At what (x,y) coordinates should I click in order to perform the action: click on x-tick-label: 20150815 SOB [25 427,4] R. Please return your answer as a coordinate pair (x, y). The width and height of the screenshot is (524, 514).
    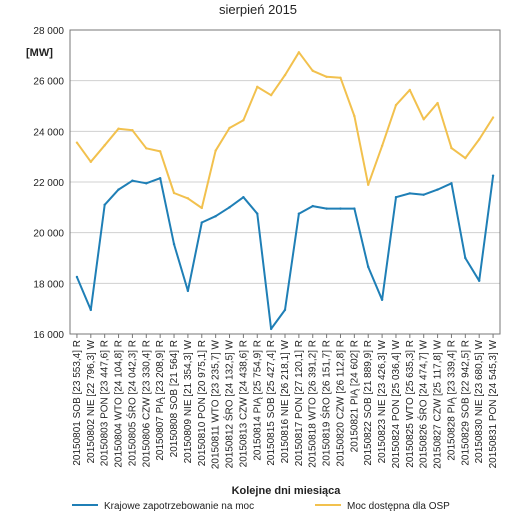
    Looking at the image, I should click on (271, 403).